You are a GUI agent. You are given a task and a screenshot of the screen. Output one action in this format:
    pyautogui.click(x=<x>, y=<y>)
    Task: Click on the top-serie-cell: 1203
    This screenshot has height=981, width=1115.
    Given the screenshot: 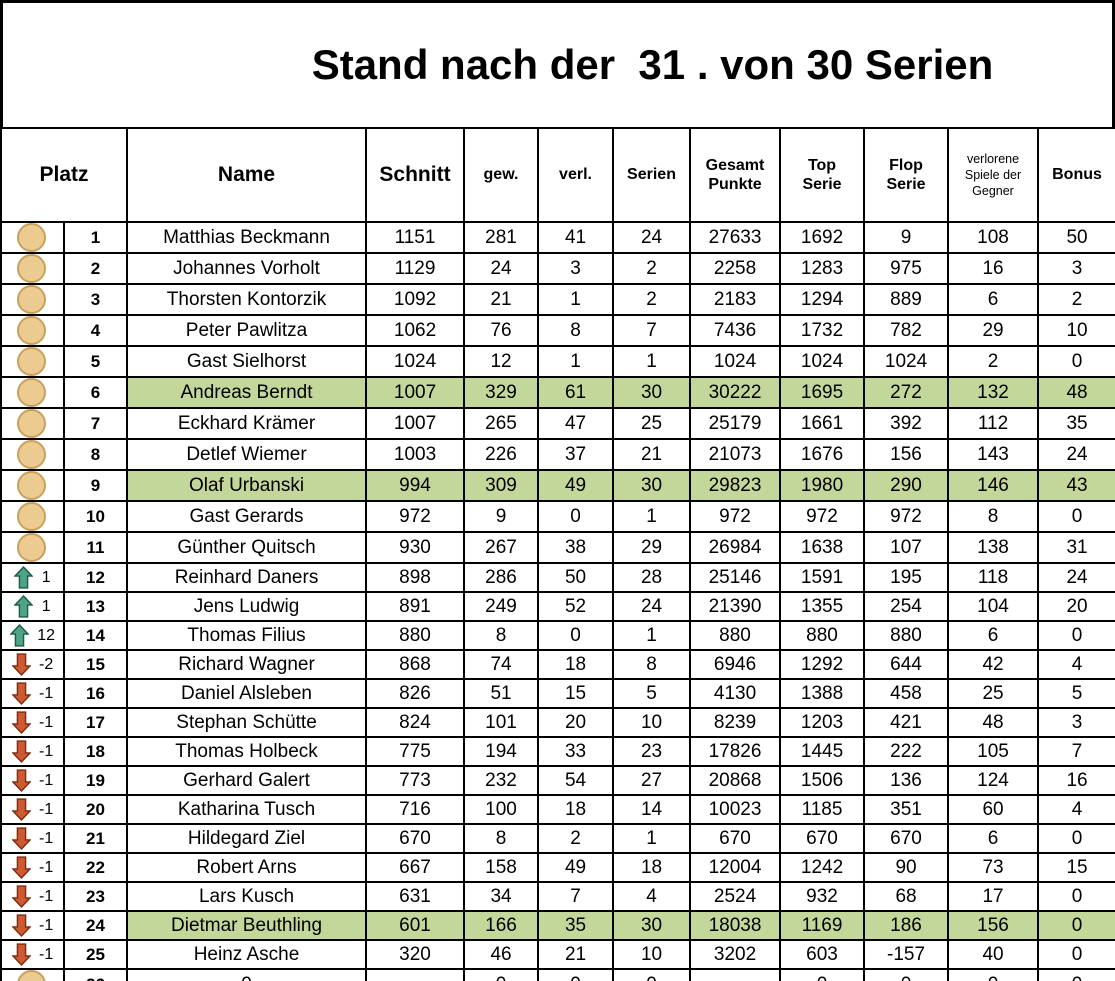 What is the action you would take?
    pyautogui.click(x=822, y=722)
    